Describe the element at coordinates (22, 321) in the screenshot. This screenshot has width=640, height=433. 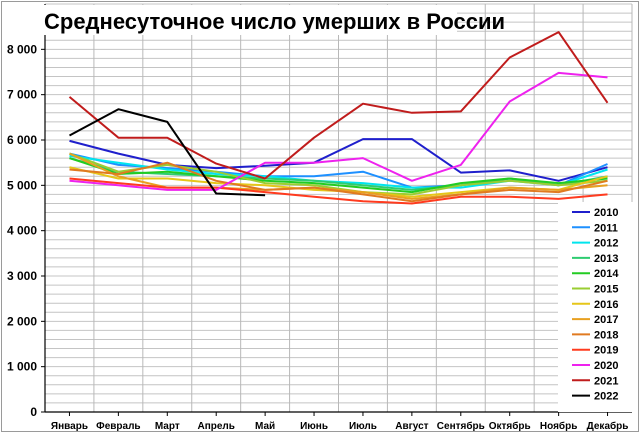
I see `y-tick-label: 2 000` at that location.